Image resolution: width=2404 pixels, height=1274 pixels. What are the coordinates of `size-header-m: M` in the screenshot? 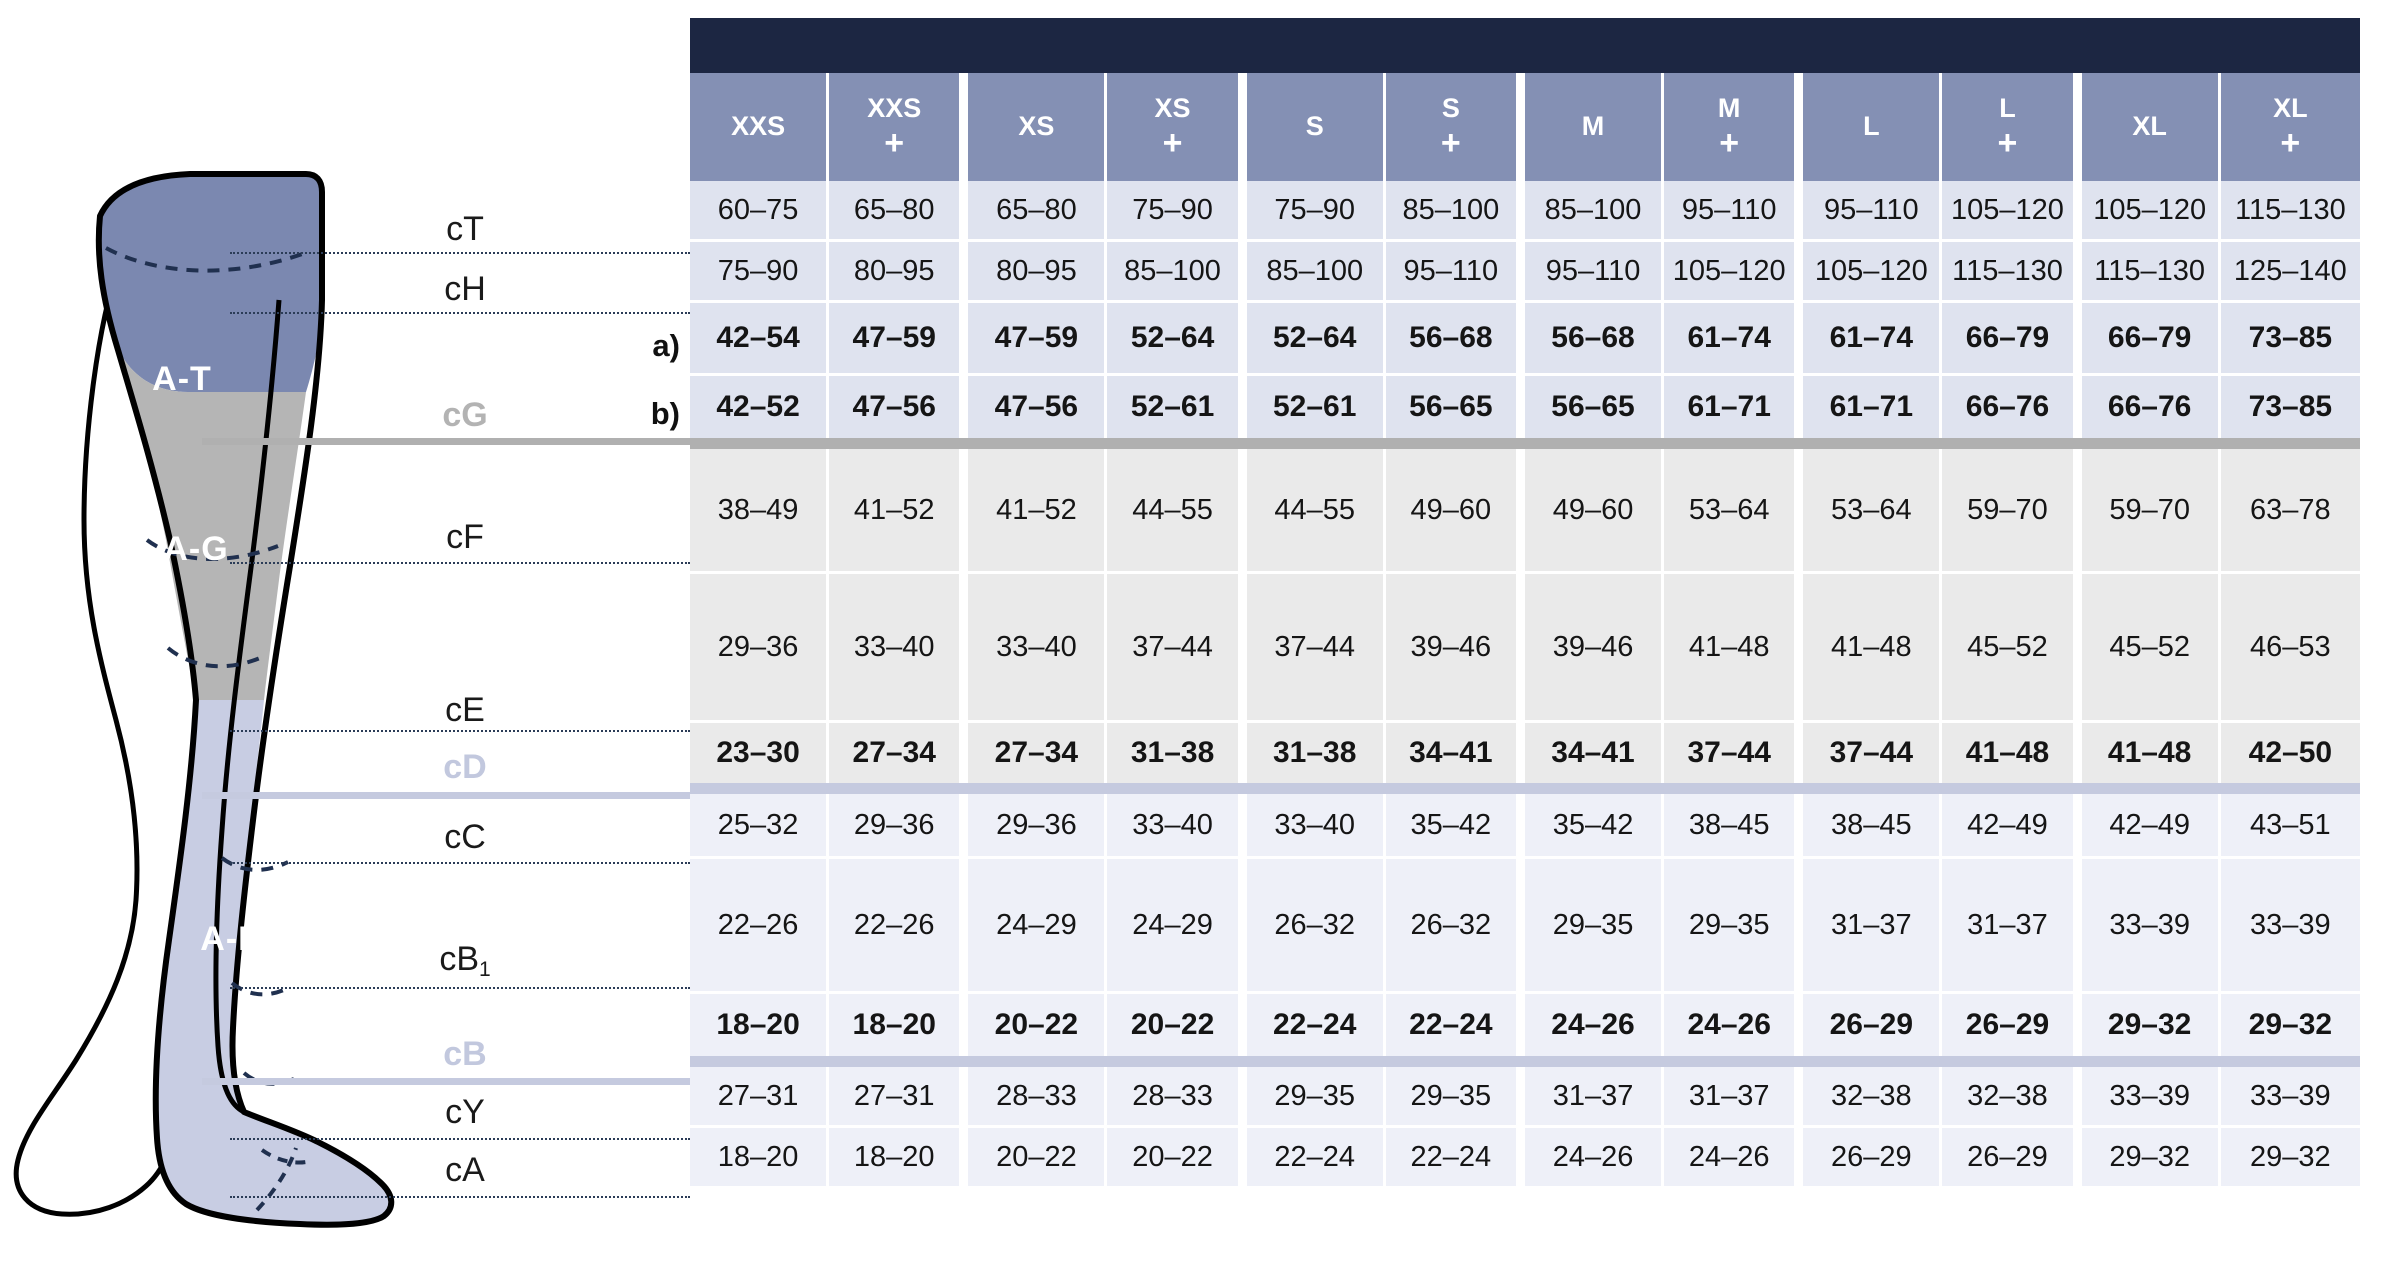 It's located at (1594, 127).